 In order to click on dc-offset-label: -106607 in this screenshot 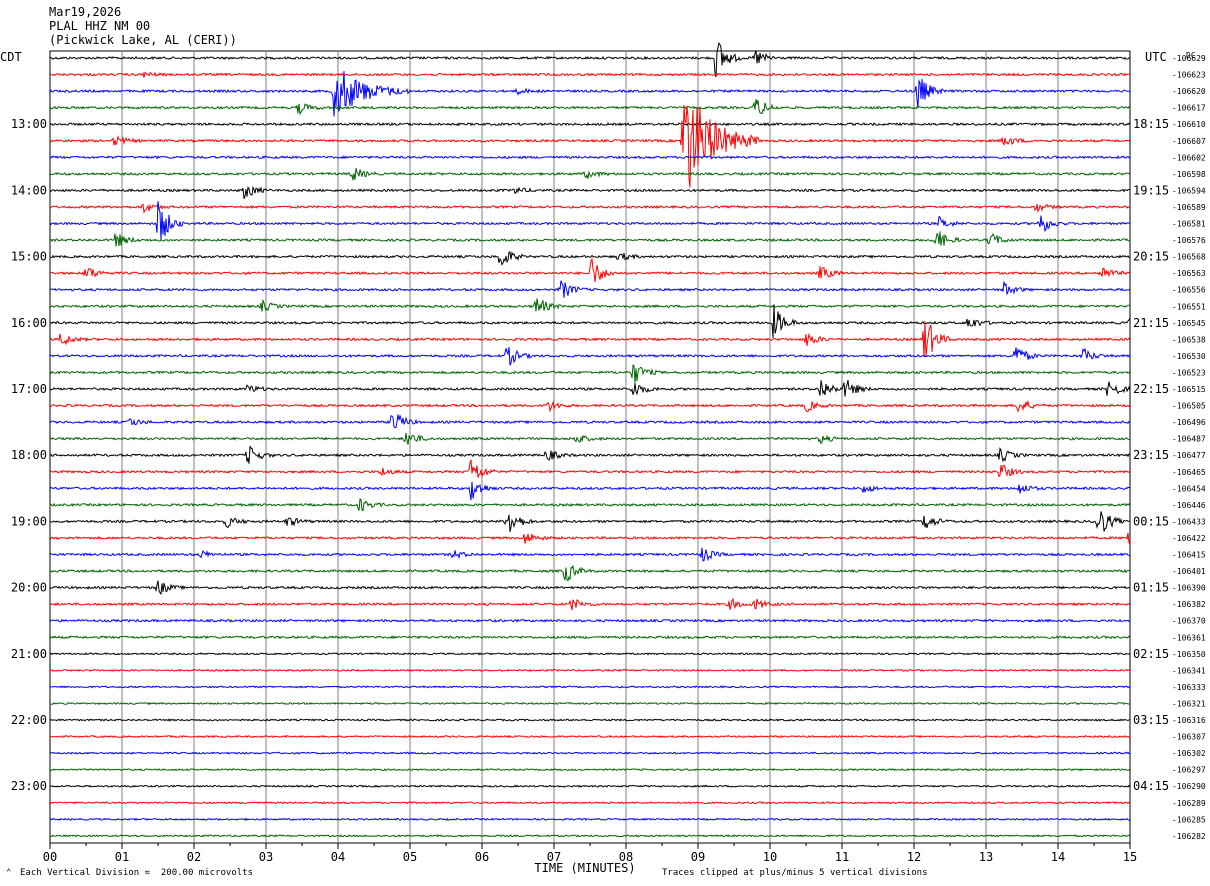, I will do `click(1189, 141)`.